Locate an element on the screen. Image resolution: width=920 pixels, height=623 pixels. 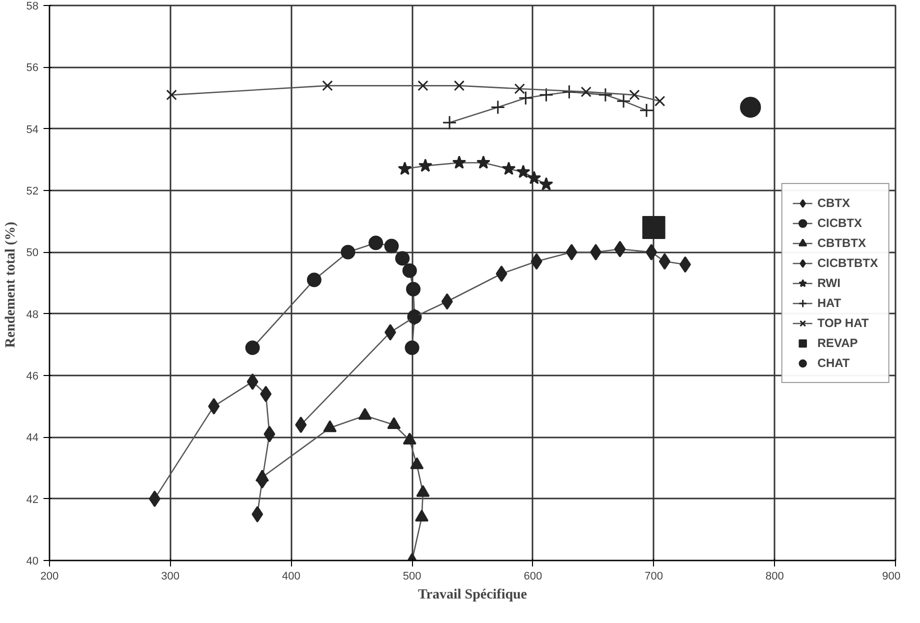
legend-label: CBTX is located at coordinates (833, 203).